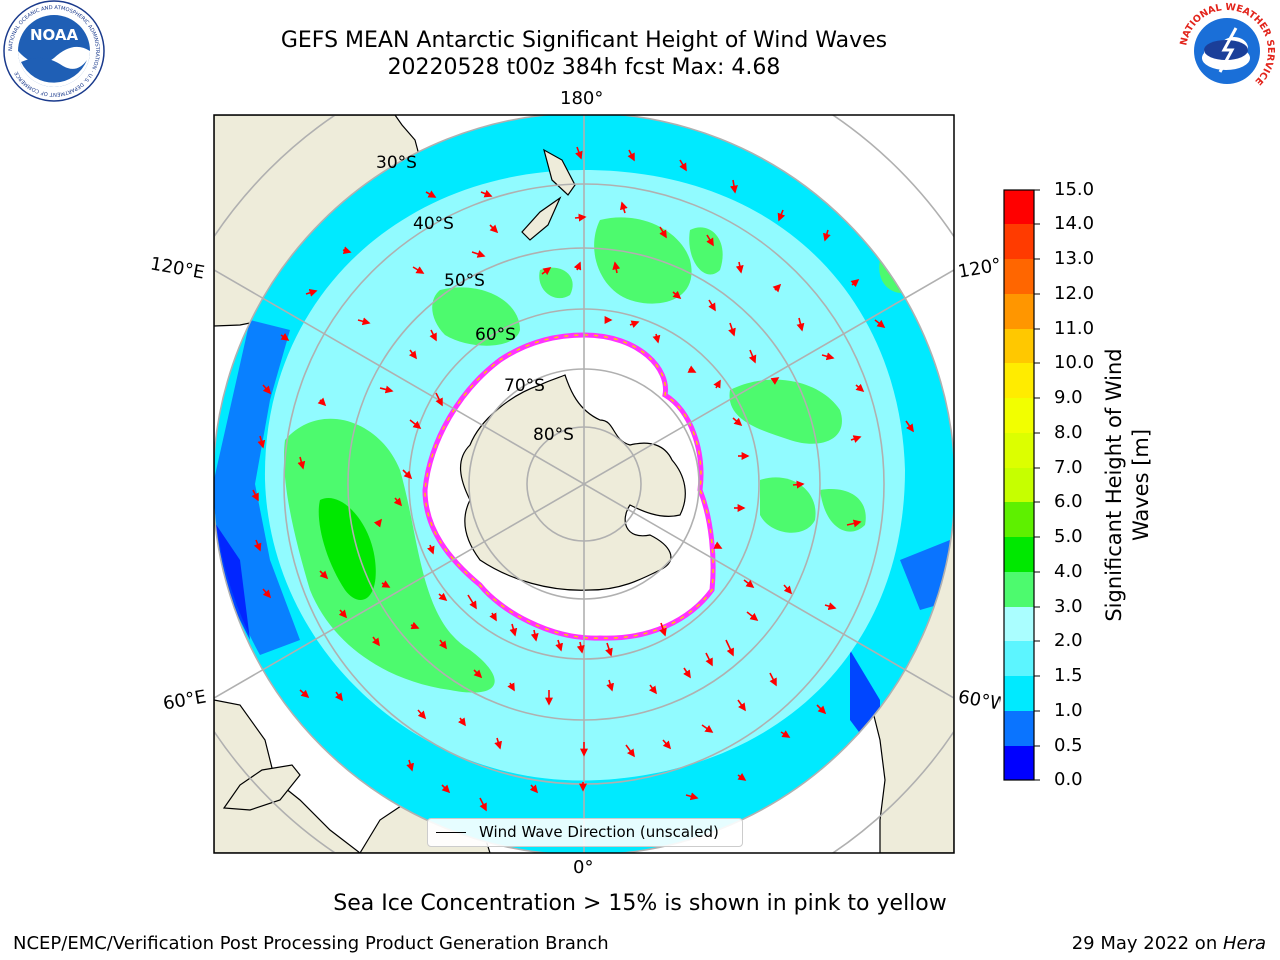  What do you see at coordinates (261, 787) in the screenshot?
I see `madagascar-land` at bounding box center [261, 787].